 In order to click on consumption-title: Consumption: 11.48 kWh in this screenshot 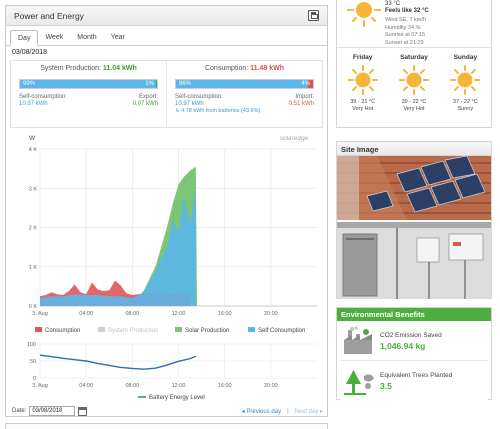, I will do `click(244, 68)`.